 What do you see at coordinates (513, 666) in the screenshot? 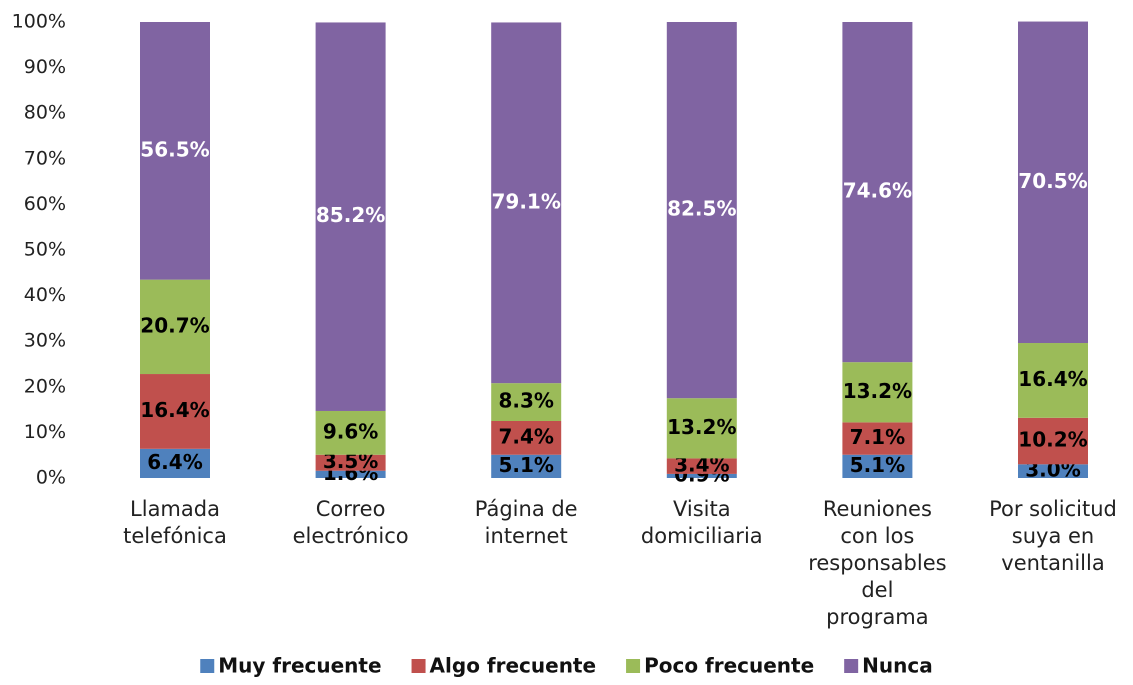
I see `legend-label: Algo frecuente` at bounding box center [513, 666].